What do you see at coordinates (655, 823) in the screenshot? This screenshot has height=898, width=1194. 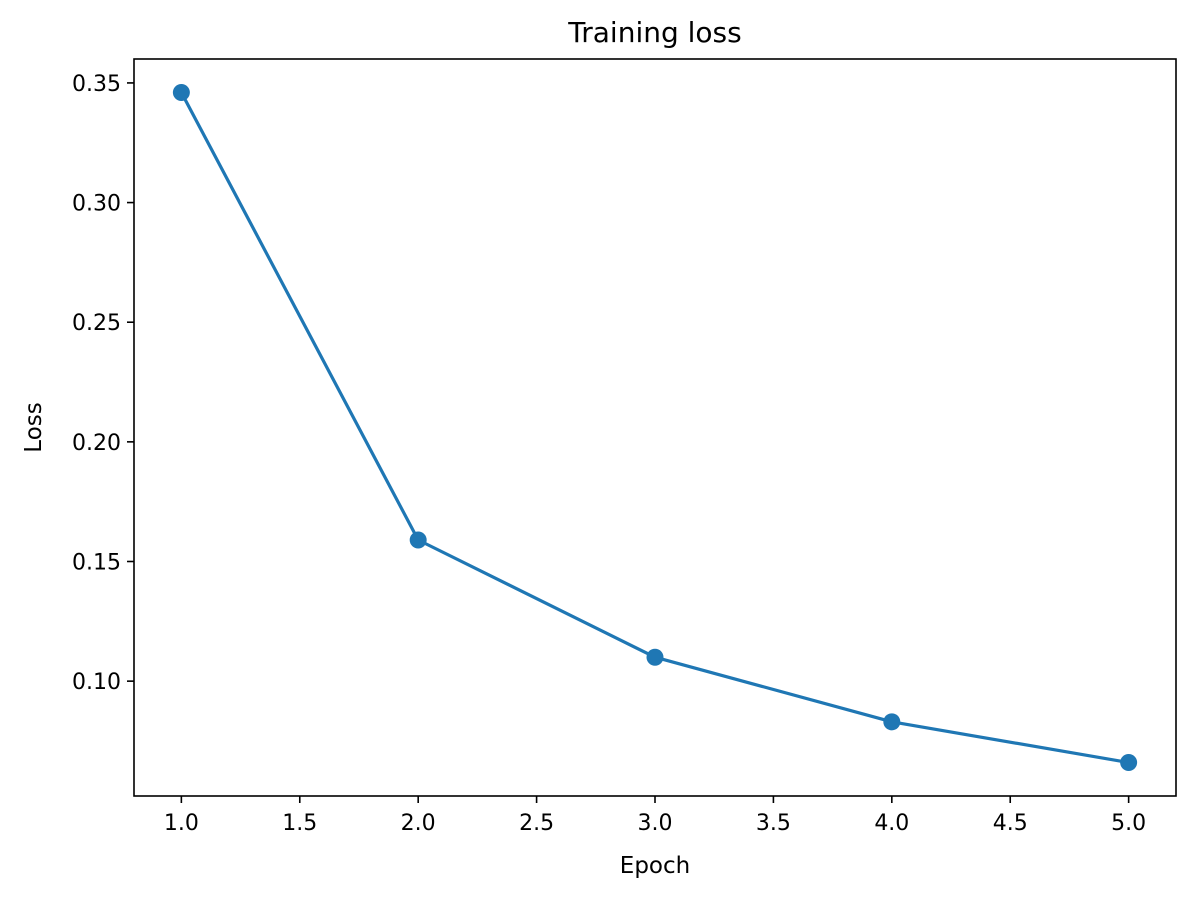 I see `x-tick-label: 3.0` at bounding box center [655, 823].